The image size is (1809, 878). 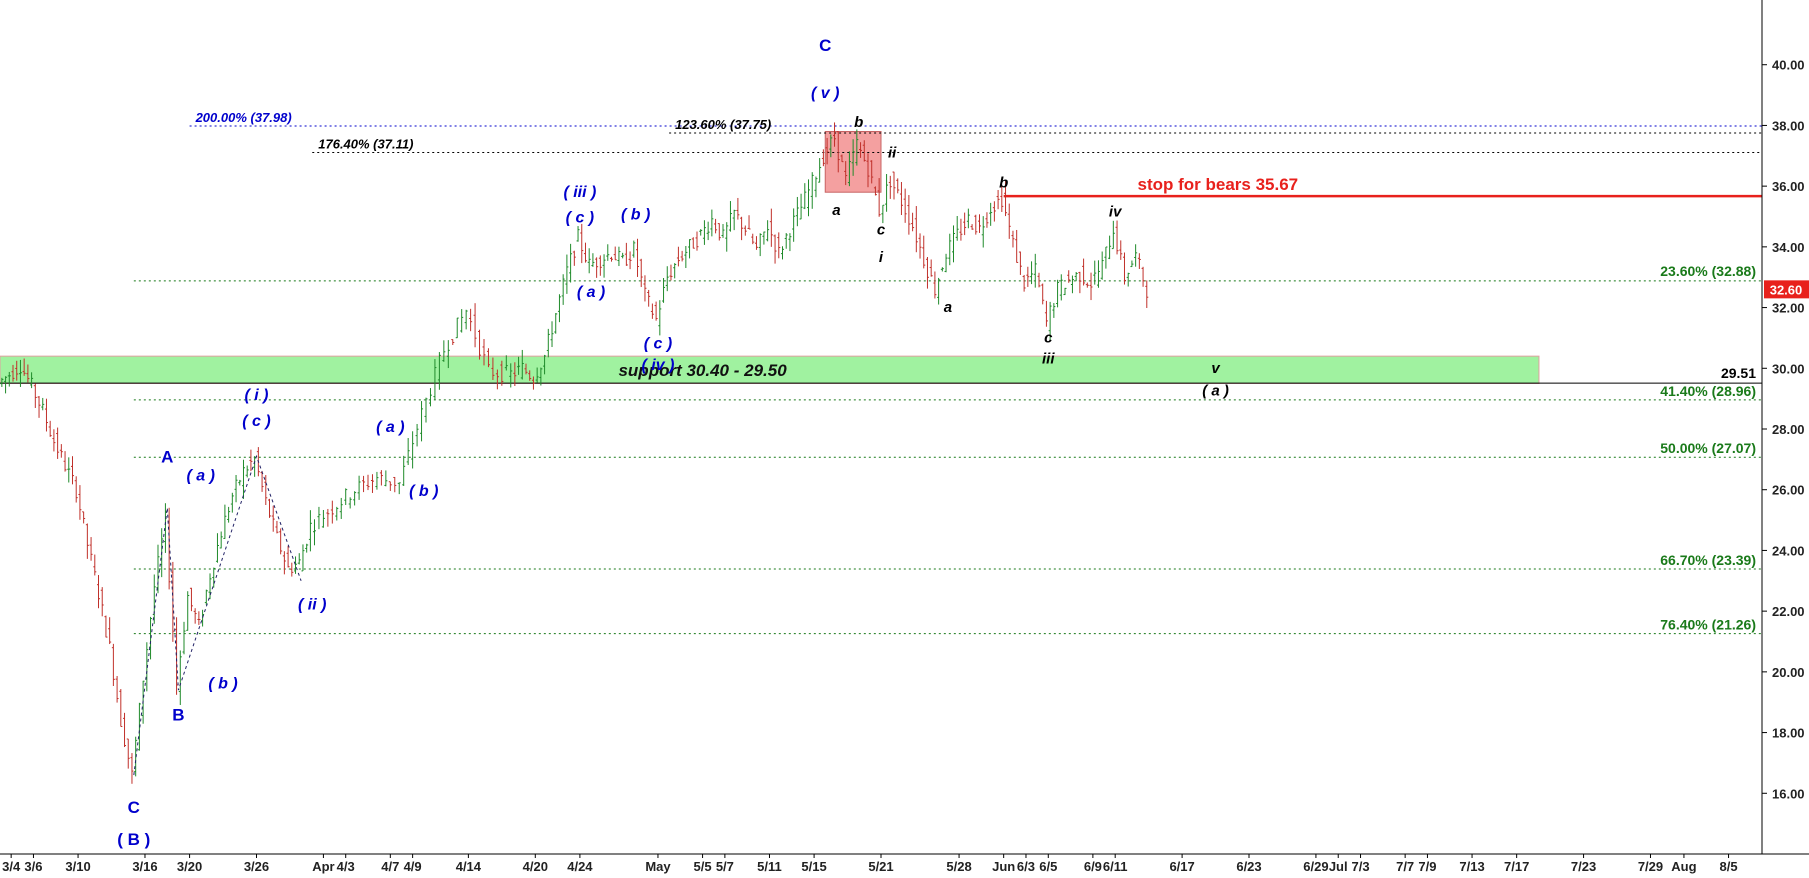 I want to click on level-label: stop for bears 35.67, so click(x=1217, y=184).